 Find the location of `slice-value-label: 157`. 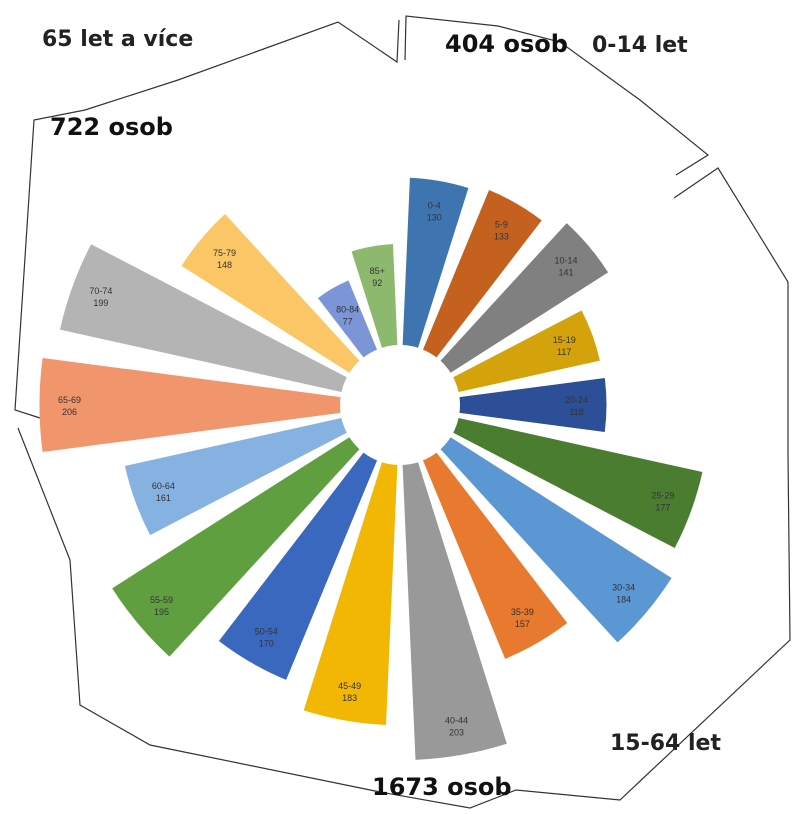

slice-value-label: 157 is located at coordinates (522, 624).